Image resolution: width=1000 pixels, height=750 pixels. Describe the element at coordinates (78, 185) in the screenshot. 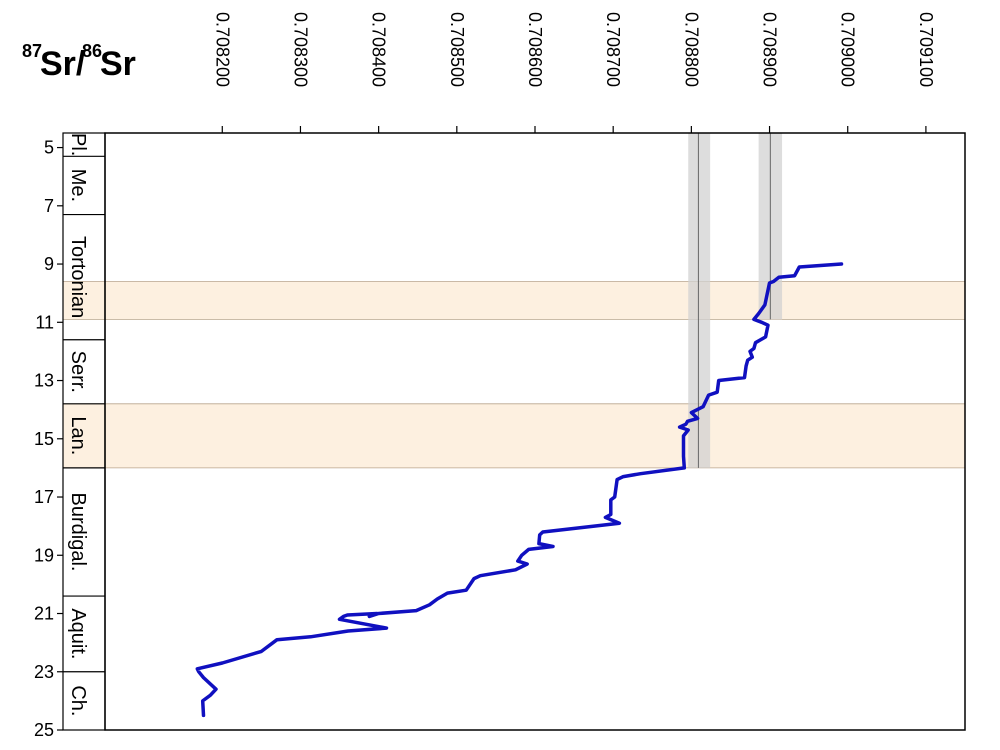

I see `stage-label-2: Me.` at that location.